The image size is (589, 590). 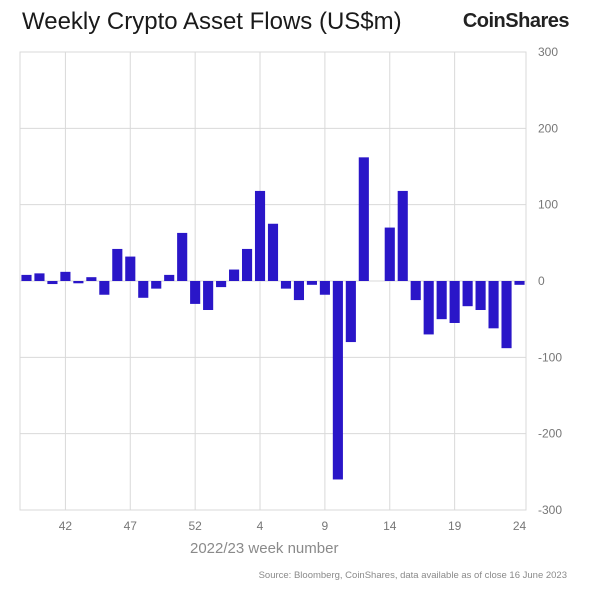 What do you see at coordinates (195, 526) in the screenshot?
I see `x-tick-label: 52` at bounding box center [195, 526].